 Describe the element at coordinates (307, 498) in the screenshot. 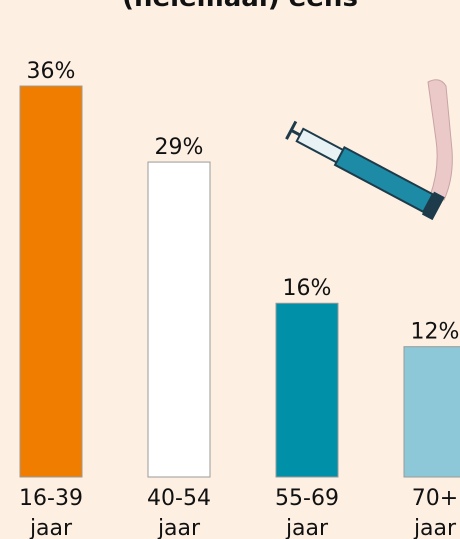

I see `x-tick-label-line: 55-69` at that location.